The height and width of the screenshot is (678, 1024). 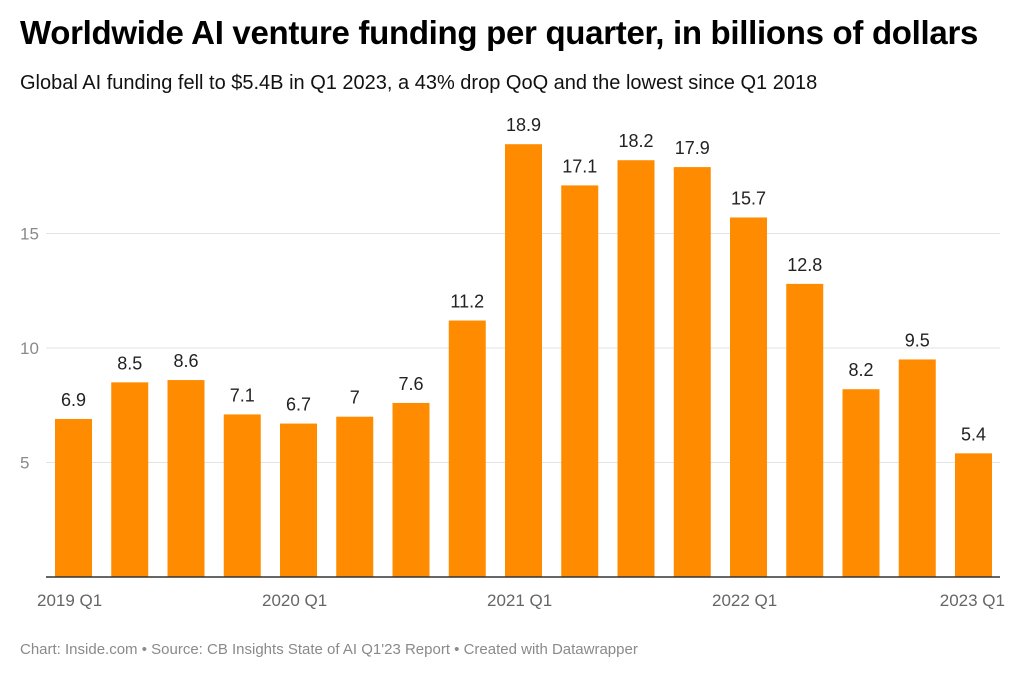 What do you see at coordinates (129, 363) in the screenshot?
I see `bar-value-label: 8.5` at bounding box center [129, 363].